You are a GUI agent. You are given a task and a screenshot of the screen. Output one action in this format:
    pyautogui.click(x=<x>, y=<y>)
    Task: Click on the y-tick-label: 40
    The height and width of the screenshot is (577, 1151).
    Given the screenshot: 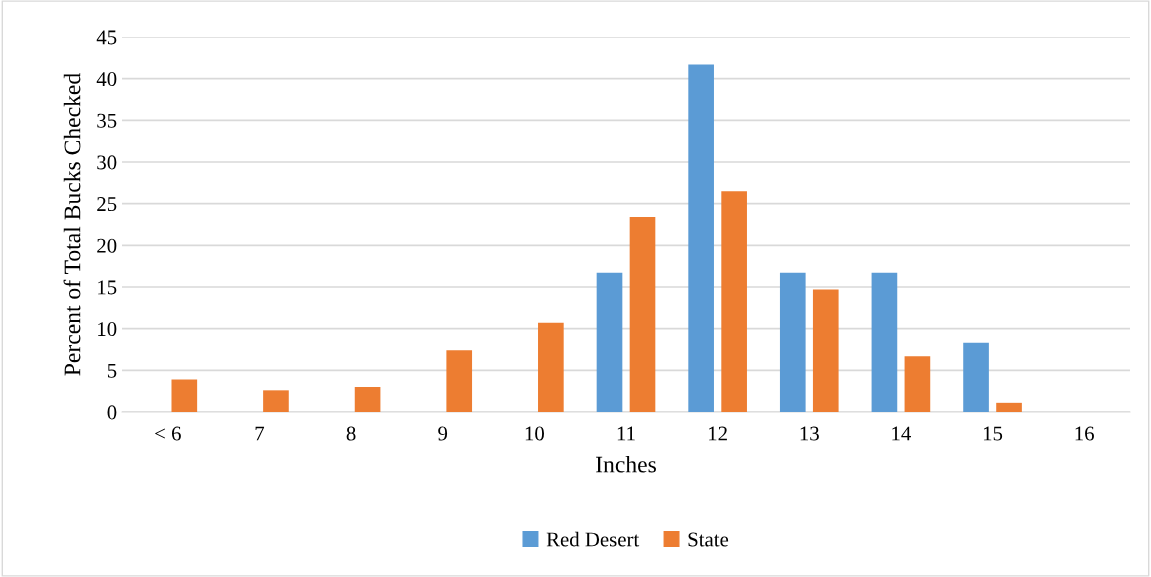 What is the action you would take?
    pyautogui.click(x=106, y=79)
    